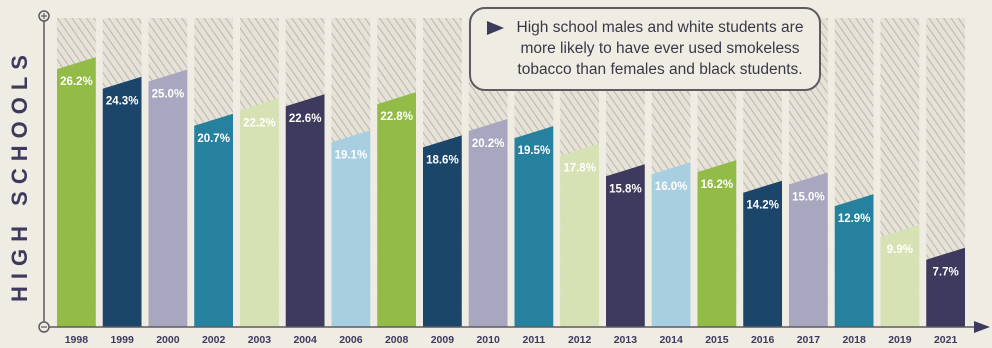 This screenshot has height=348, width=992. What do you see at coordinates (351, 155) in the screenshot?
I see `value-label: 19.1%` at bounding box center [351, 155].